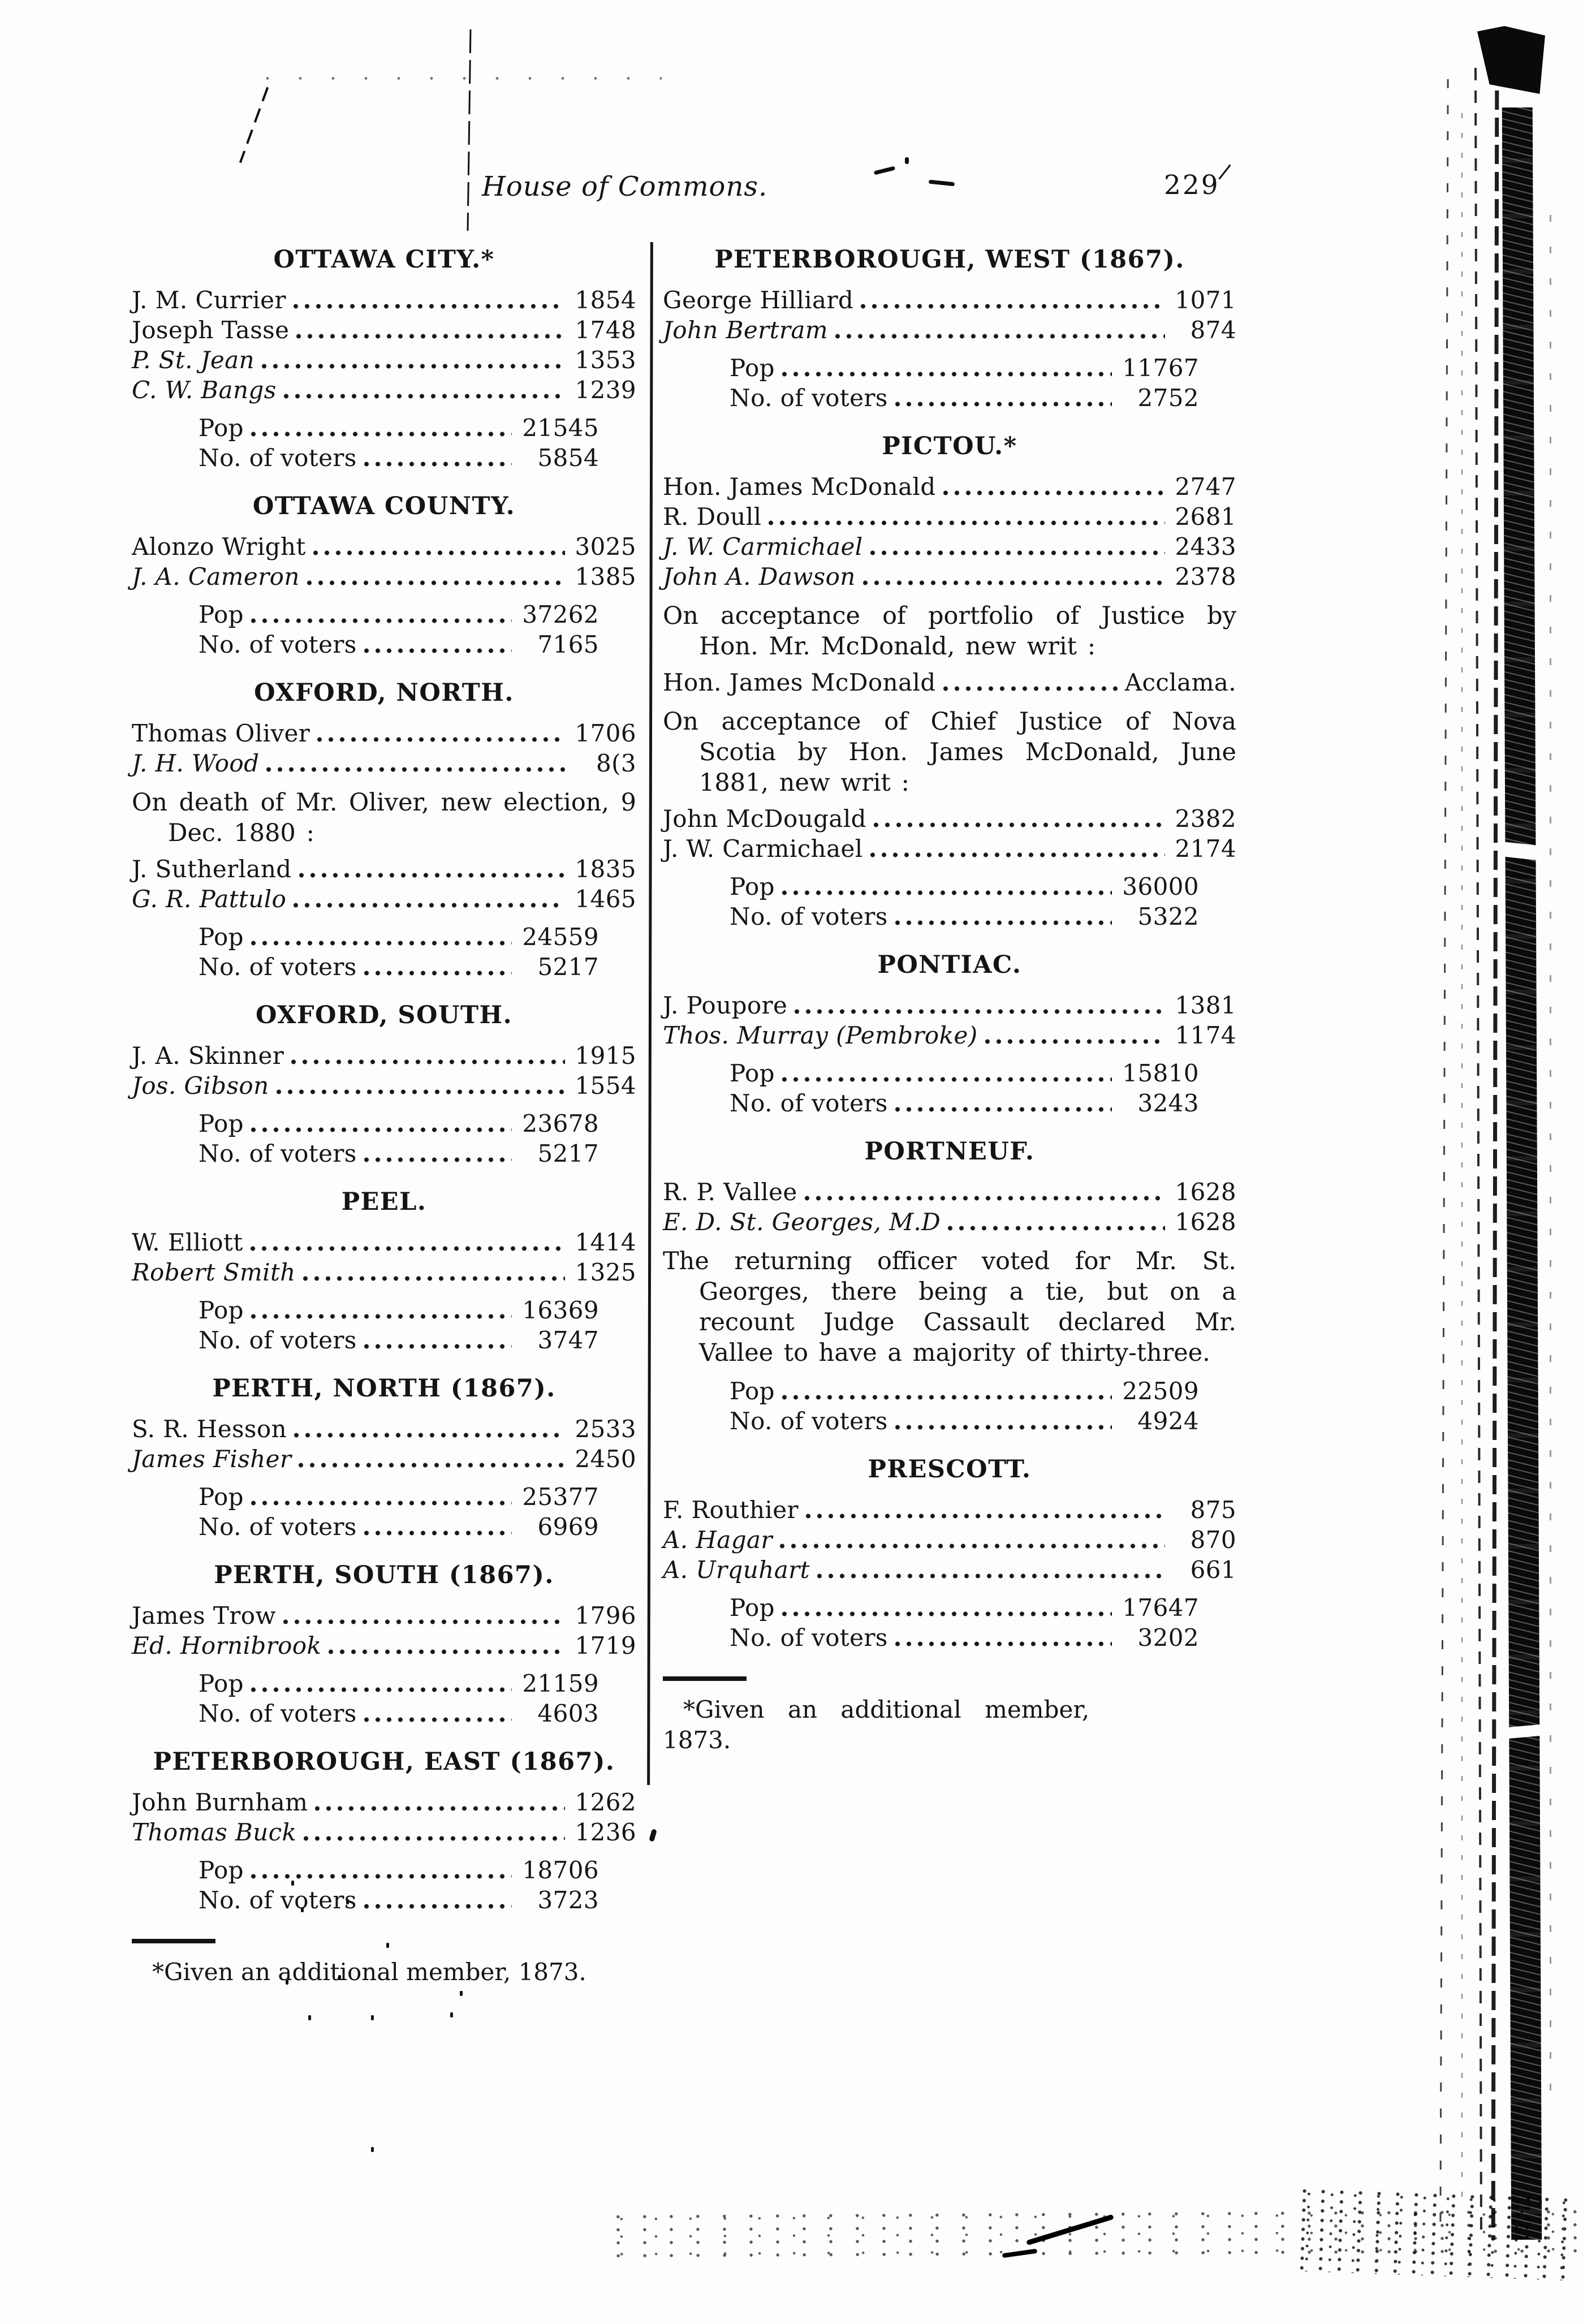 Image resolution: width=1583 pixels, height=2324 pixels. I want to click on scan-artifact-ink-blot, so click(653, 1835).